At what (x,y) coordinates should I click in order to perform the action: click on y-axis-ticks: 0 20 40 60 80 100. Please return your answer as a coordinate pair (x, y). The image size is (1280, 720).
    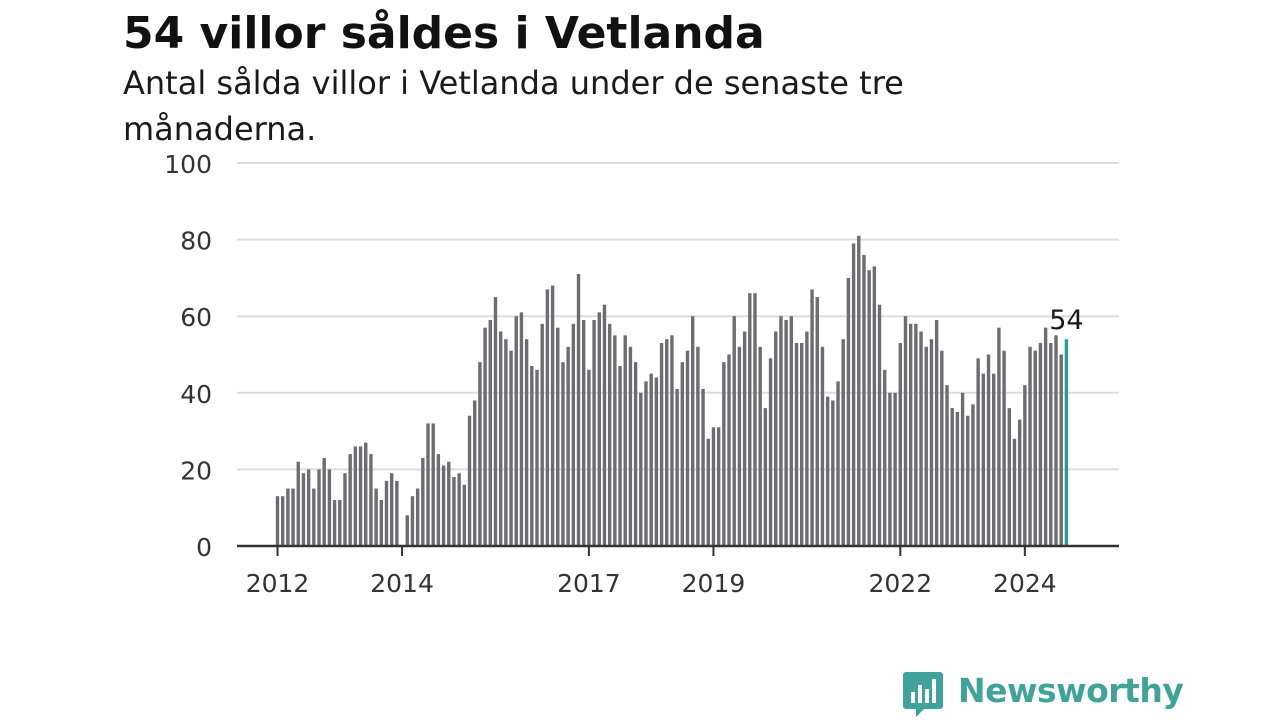
    Looking at the image, I should click on (188, 356).